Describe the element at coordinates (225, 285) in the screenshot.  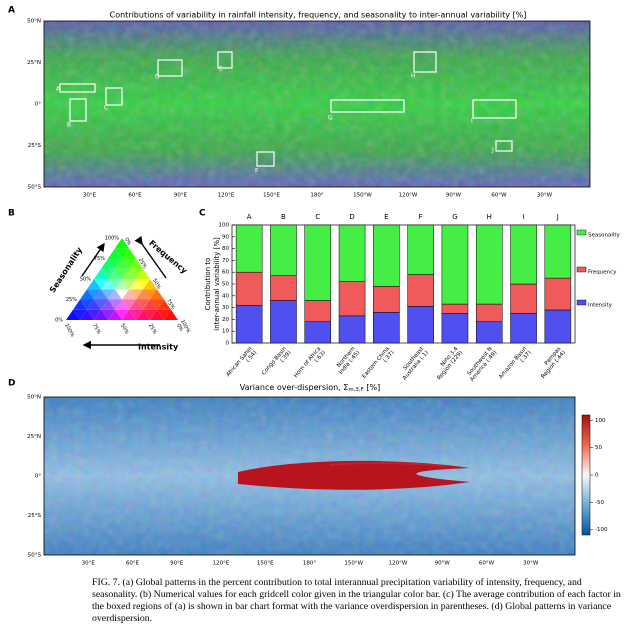
I see `y-tick-label: 50` at that location.